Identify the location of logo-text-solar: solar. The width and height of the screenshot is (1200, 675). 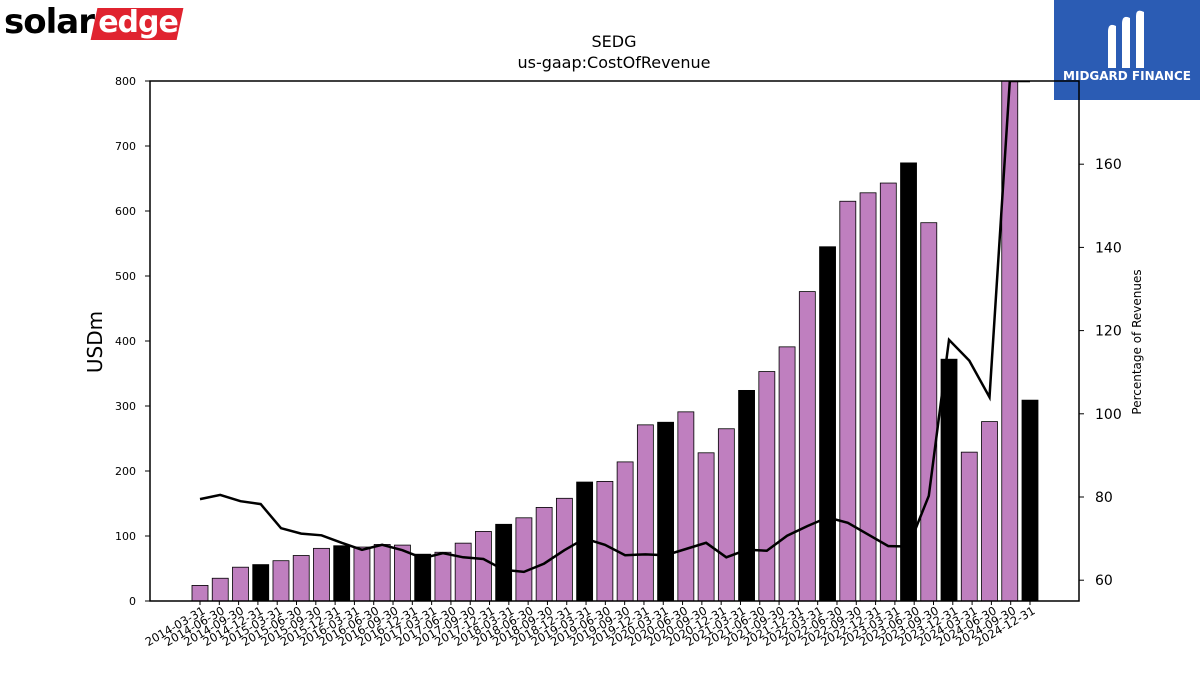
(49, 22).